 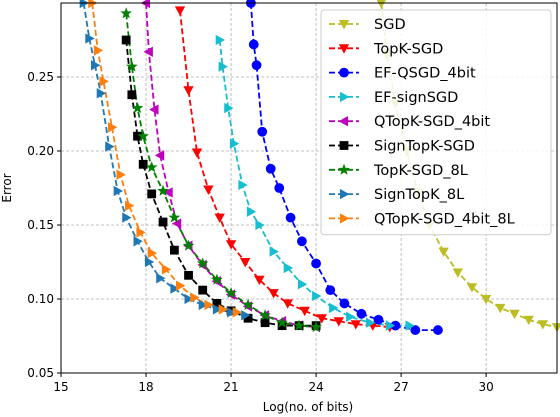 What do you see at coordinates (308, 407) in the screenshot?
I see `x-axis-label: Log(no. of bits)` at bounding box center [308, 407].